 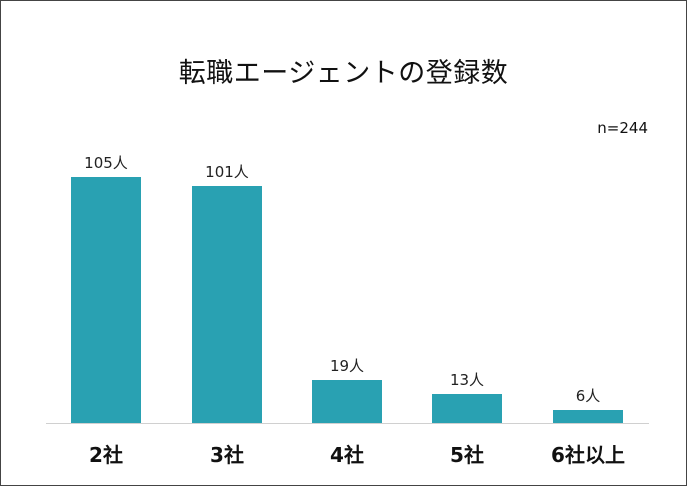 What do you see at coordinates (343, 73) in the screenshot?
I see `chart-title: 転職エージェントの登録数` at bounding box center [343, 73].